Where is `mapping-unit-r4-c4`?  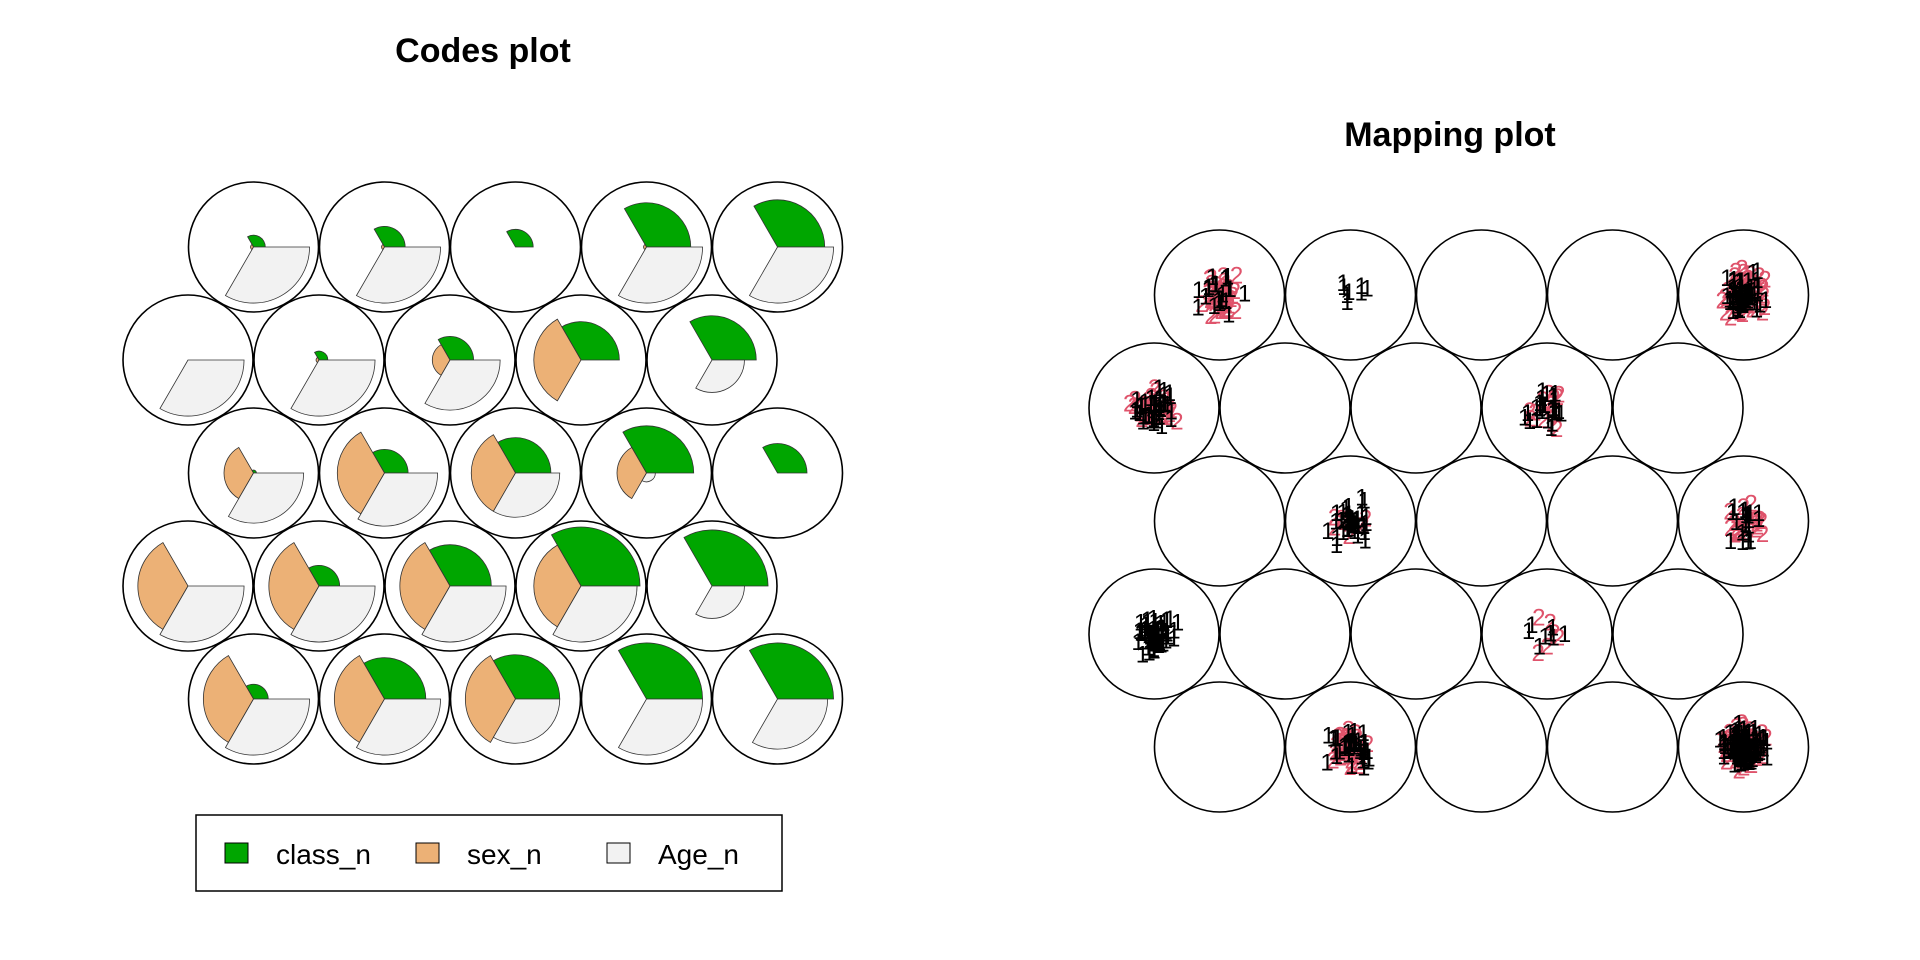
mapping-unit-r4-c4 is located at coordinates (1547, 634).